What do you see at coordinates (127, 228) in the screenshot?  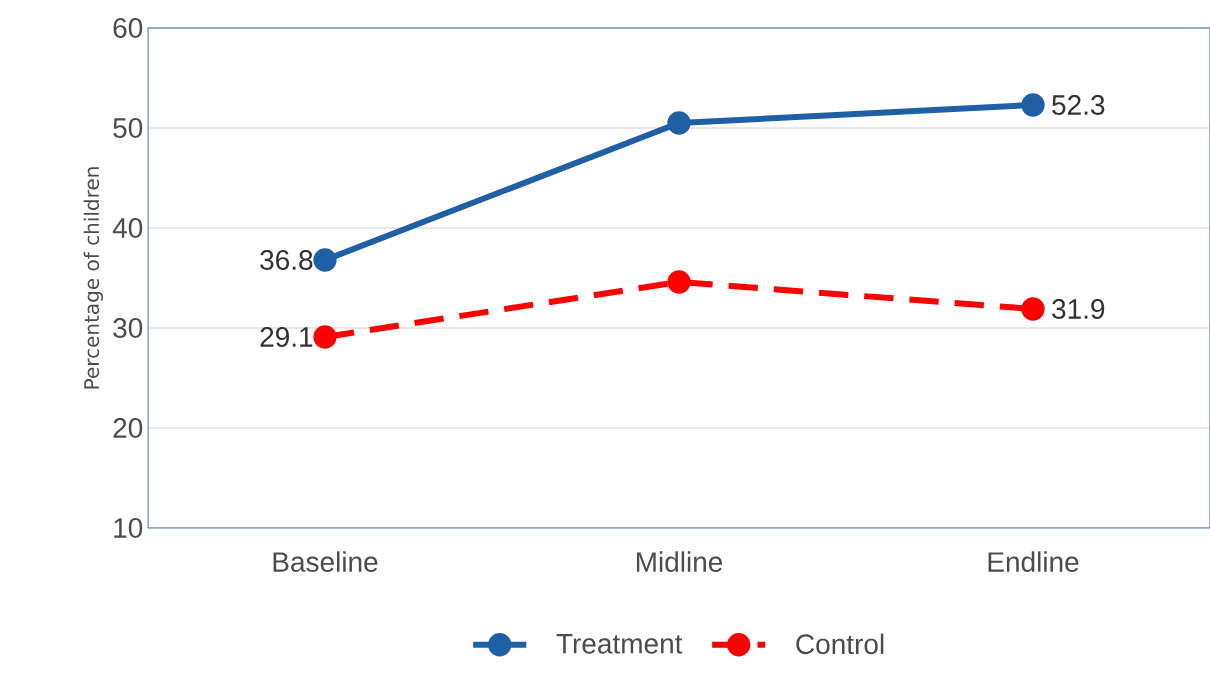 I see `y-tick-label: 40` at bounding box center [127, 228].